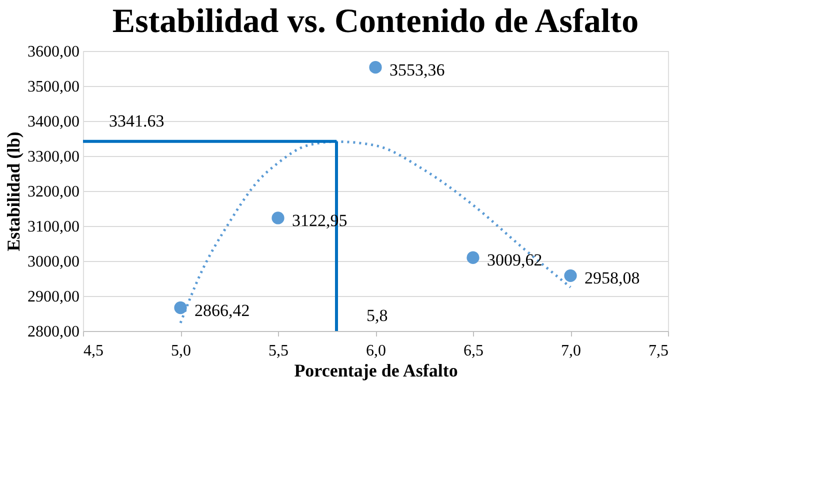  What do you see at coordinates (54, 297) in the screenshot?
I see `y-tick-label: 2900,00` at bounding box center [54, 297].